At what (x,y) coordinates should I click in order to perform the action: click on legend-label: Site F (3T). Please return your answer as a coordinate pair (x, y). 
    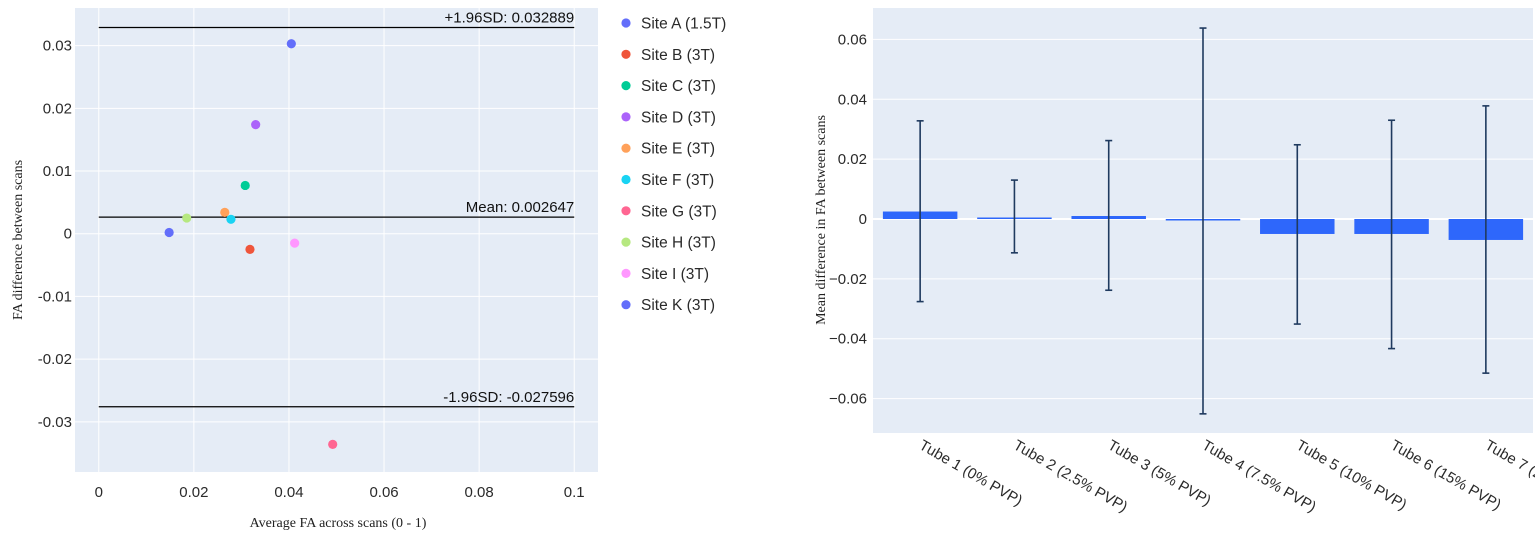
    Looking at the image, I should click on (677, 180).